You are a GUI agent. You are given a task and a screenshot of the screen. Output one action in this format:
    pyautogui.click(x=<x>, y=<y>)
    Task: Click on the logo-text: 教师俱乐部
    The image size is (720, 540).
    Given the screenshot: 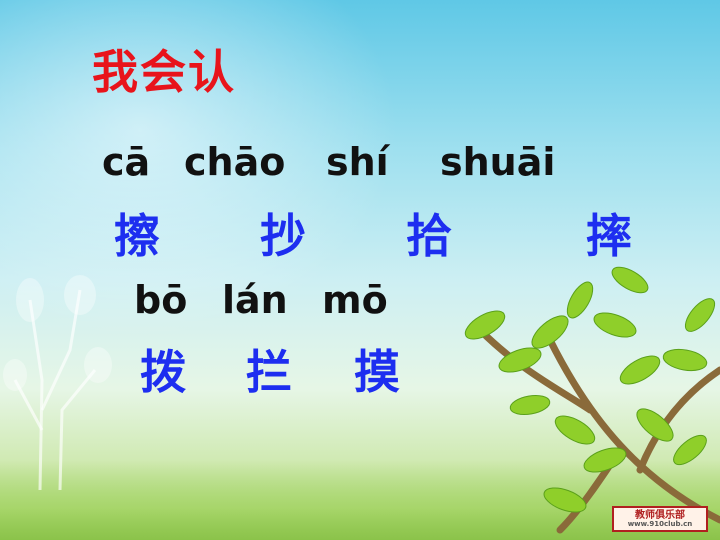 What is the action you would take?
    pyautogui.click(x=660, y=515)
    